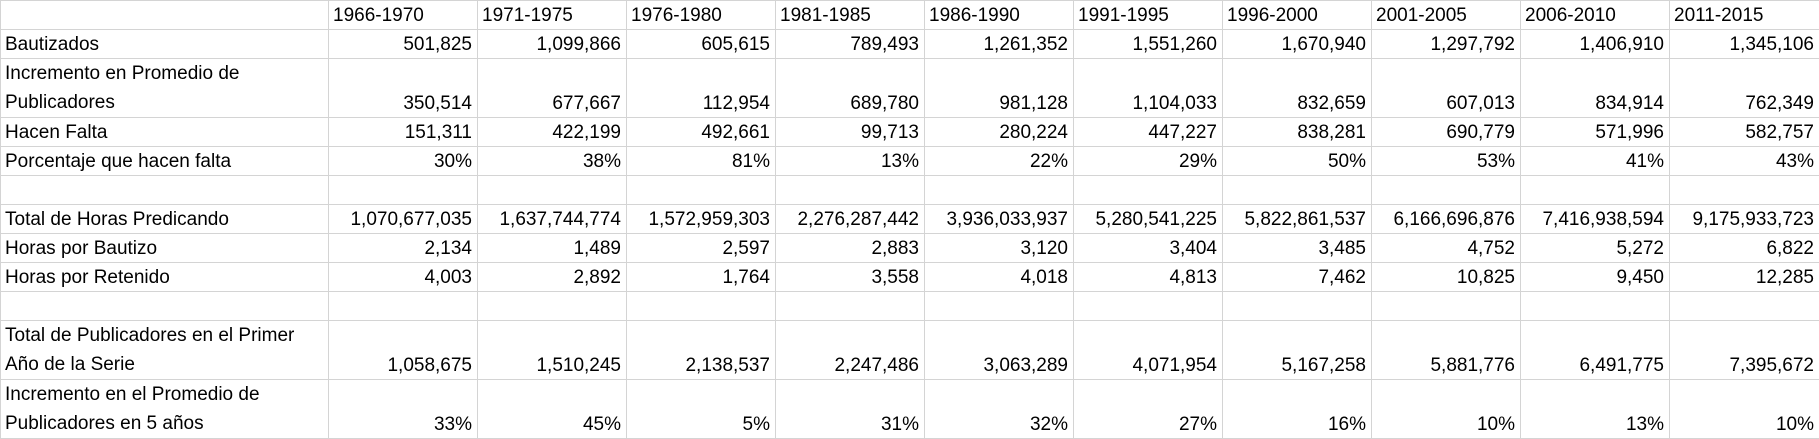 Image resolution: width=1819 pixels, height=439 pixels. Describe the element at coordinates (1297, 350) in the screenshot. I see `data-cell: 5,167,258` at that location.